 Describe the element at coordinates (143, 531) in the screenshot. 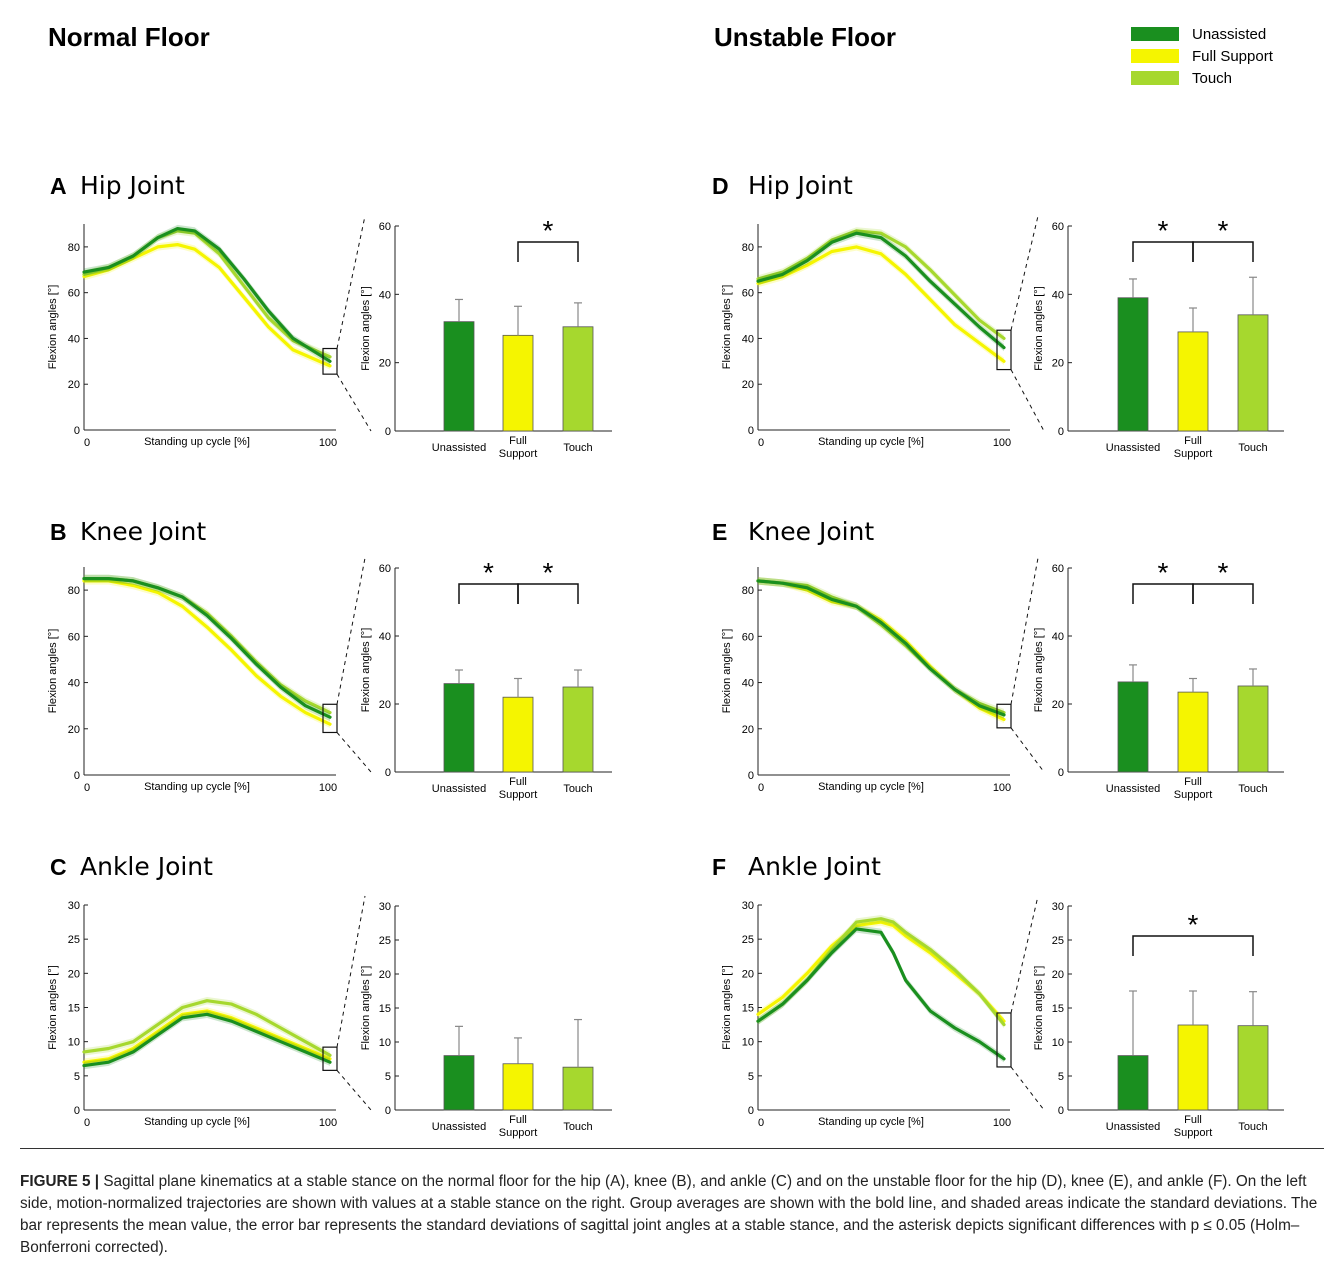

I see `panel-title-b: Knee Joint` at that location.